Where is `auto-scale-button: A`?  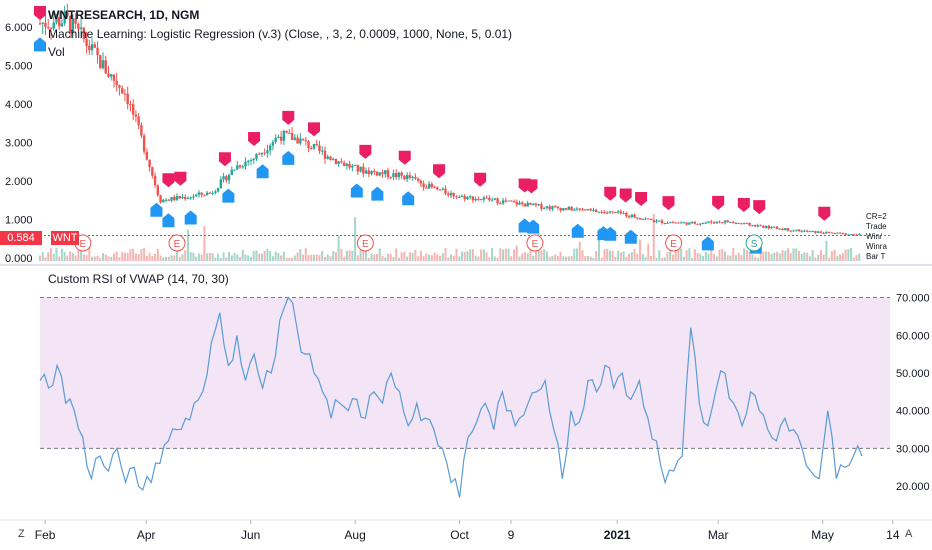
auto-scale-button: A is located at coordinates (909, 534).